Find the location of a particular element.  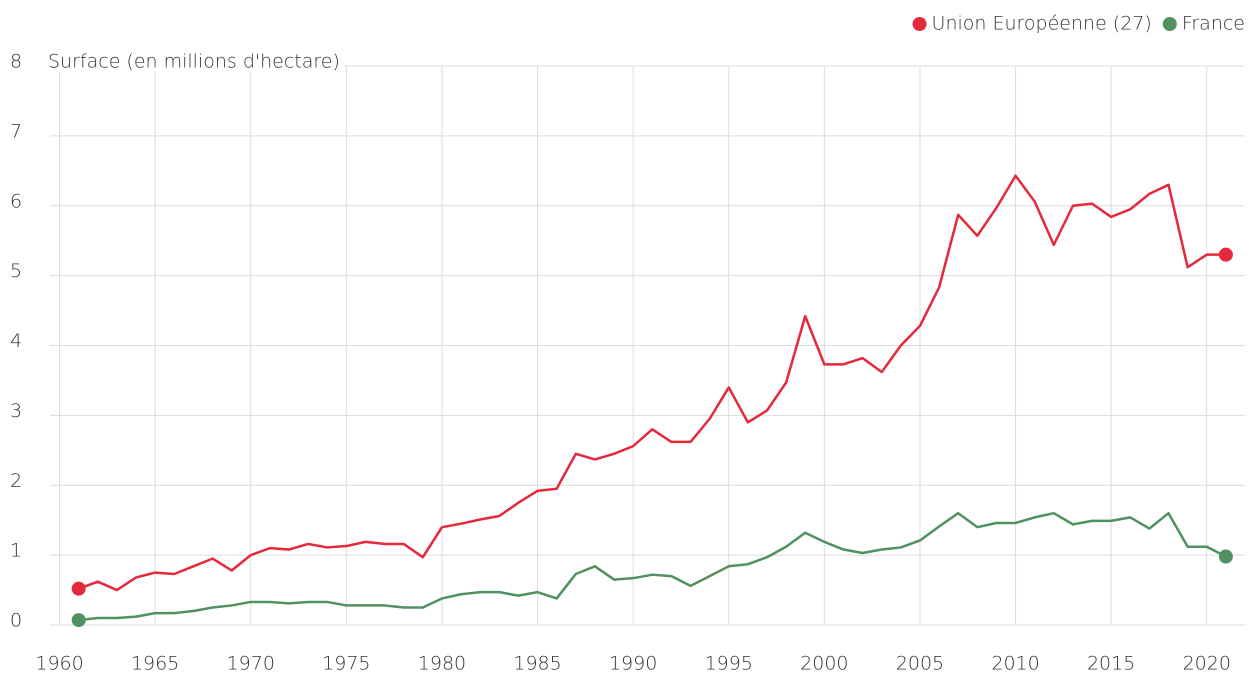

x-tick-label: 1970 is located at coordinates (251, 664).